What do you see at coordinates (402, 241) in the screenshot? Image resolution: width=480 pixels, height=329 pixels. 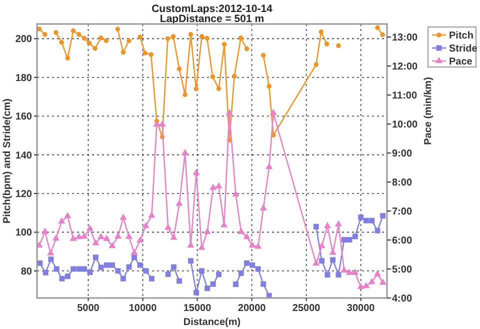 I see `y2-tick-label: 6:00` at bounding box center [402, 241].